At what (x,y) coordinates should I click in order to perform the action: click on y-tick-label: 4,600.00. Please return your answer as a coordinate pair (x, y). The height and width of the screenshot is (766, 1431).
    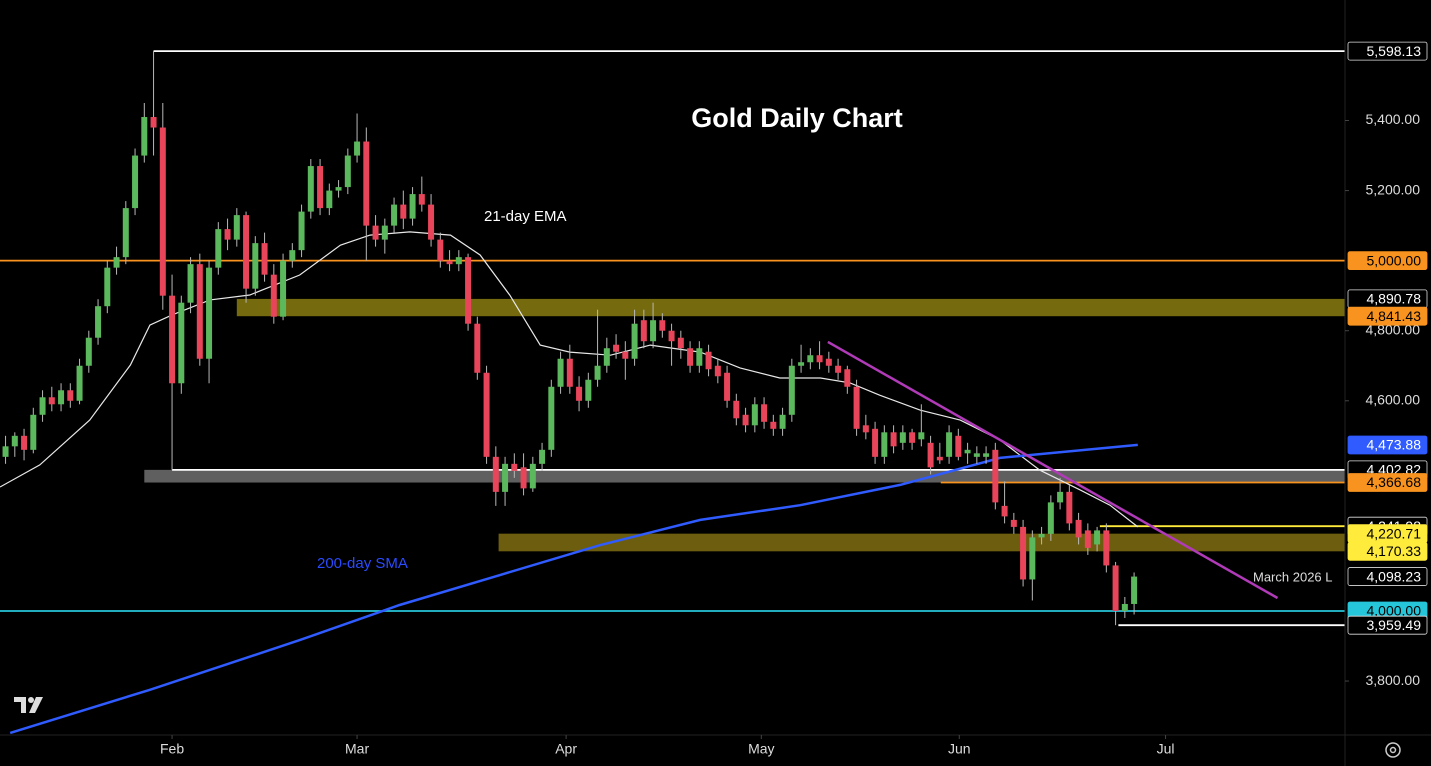
    Looking at the image, I should click on (1393, 399).